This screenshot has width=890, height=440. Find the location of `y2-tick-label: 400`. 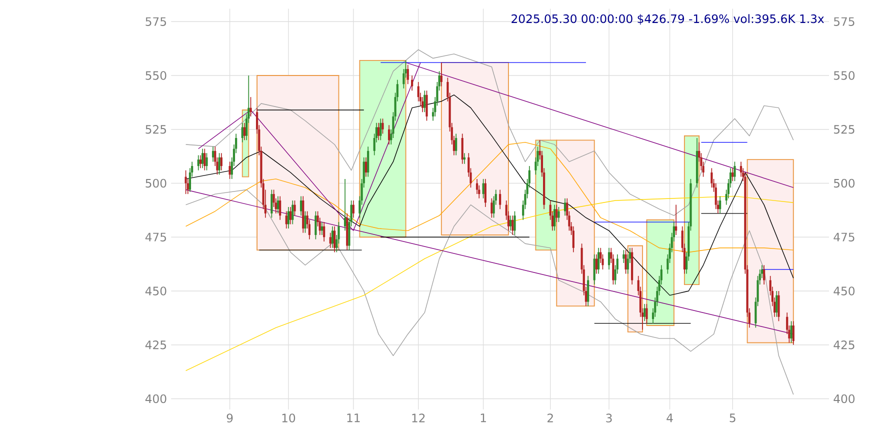

y2-tick-label: 400 is located at coordinates (844, 399).